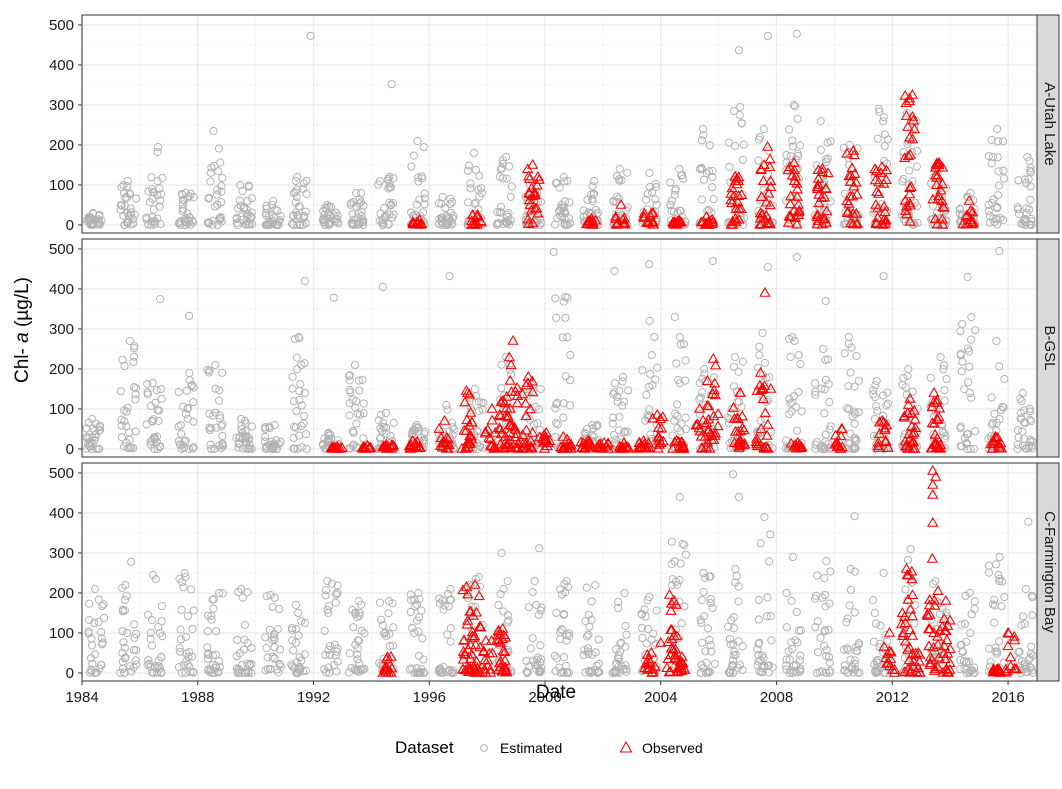 This screenshot has height=789, width=1062. Describe the element at coordinates (1049, 123) in the screenshot. I see `facet-strip-label: A-Utah Lake` at that location.